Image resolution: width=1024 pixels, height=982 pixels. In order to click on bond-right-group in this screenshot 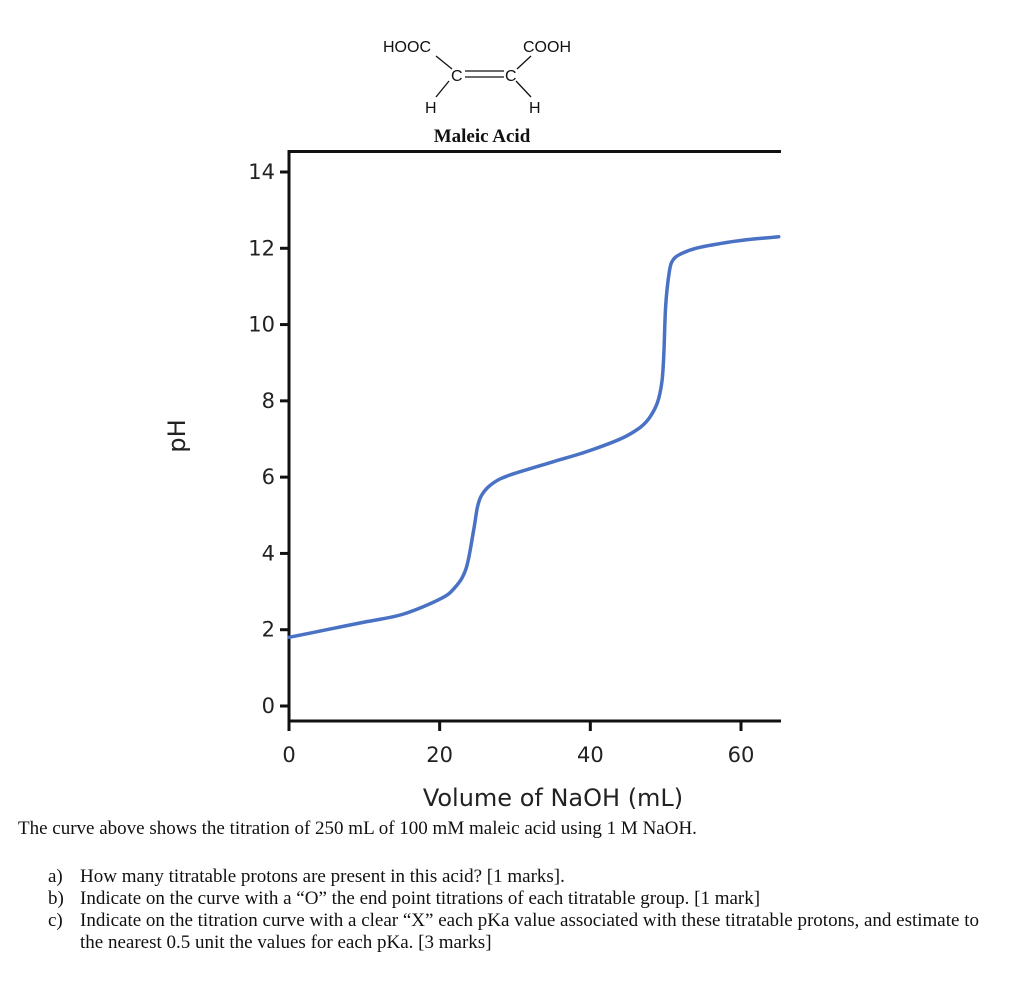, I will do `click(524, 62)`.